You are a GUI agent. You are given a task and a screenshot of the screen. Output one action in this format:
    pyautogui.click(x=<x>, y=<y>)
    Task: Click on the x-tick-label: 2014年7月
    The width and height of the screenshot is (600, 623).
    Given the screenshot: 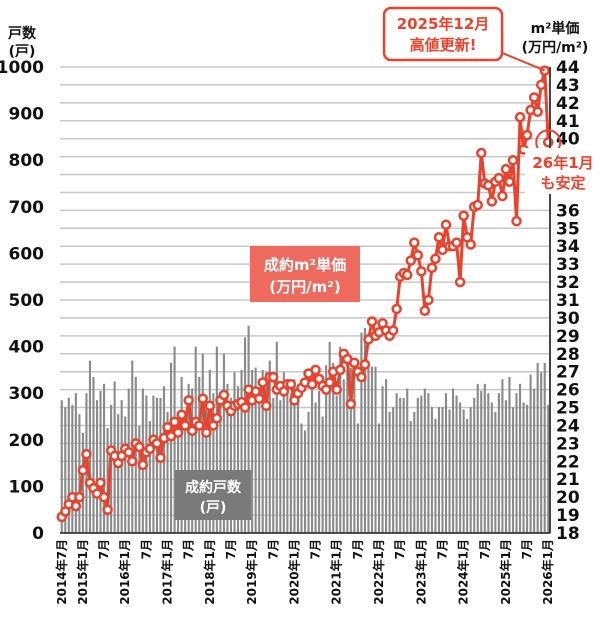 What is the action you would take?
    pyautogui.click(x=61, y=572)
    